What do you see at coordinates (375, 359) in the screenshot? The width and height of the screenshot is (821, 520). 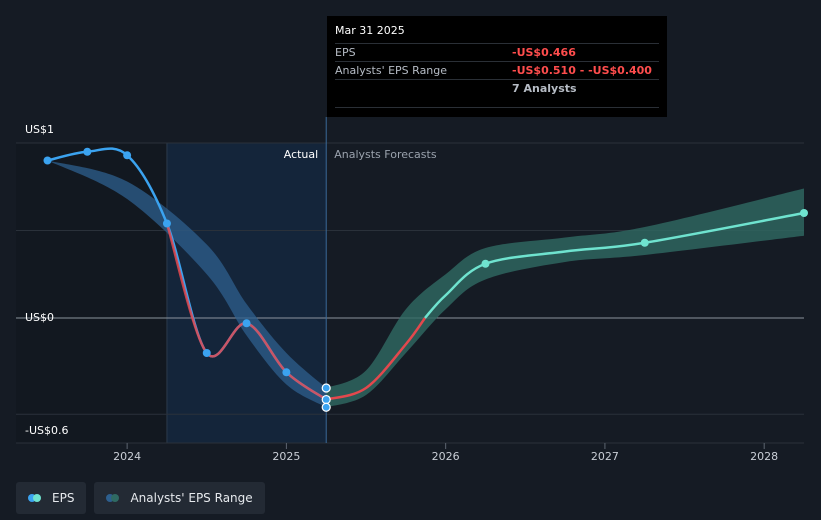 I see `eps-forecast-negative-line` at bounding box center [375, 359].